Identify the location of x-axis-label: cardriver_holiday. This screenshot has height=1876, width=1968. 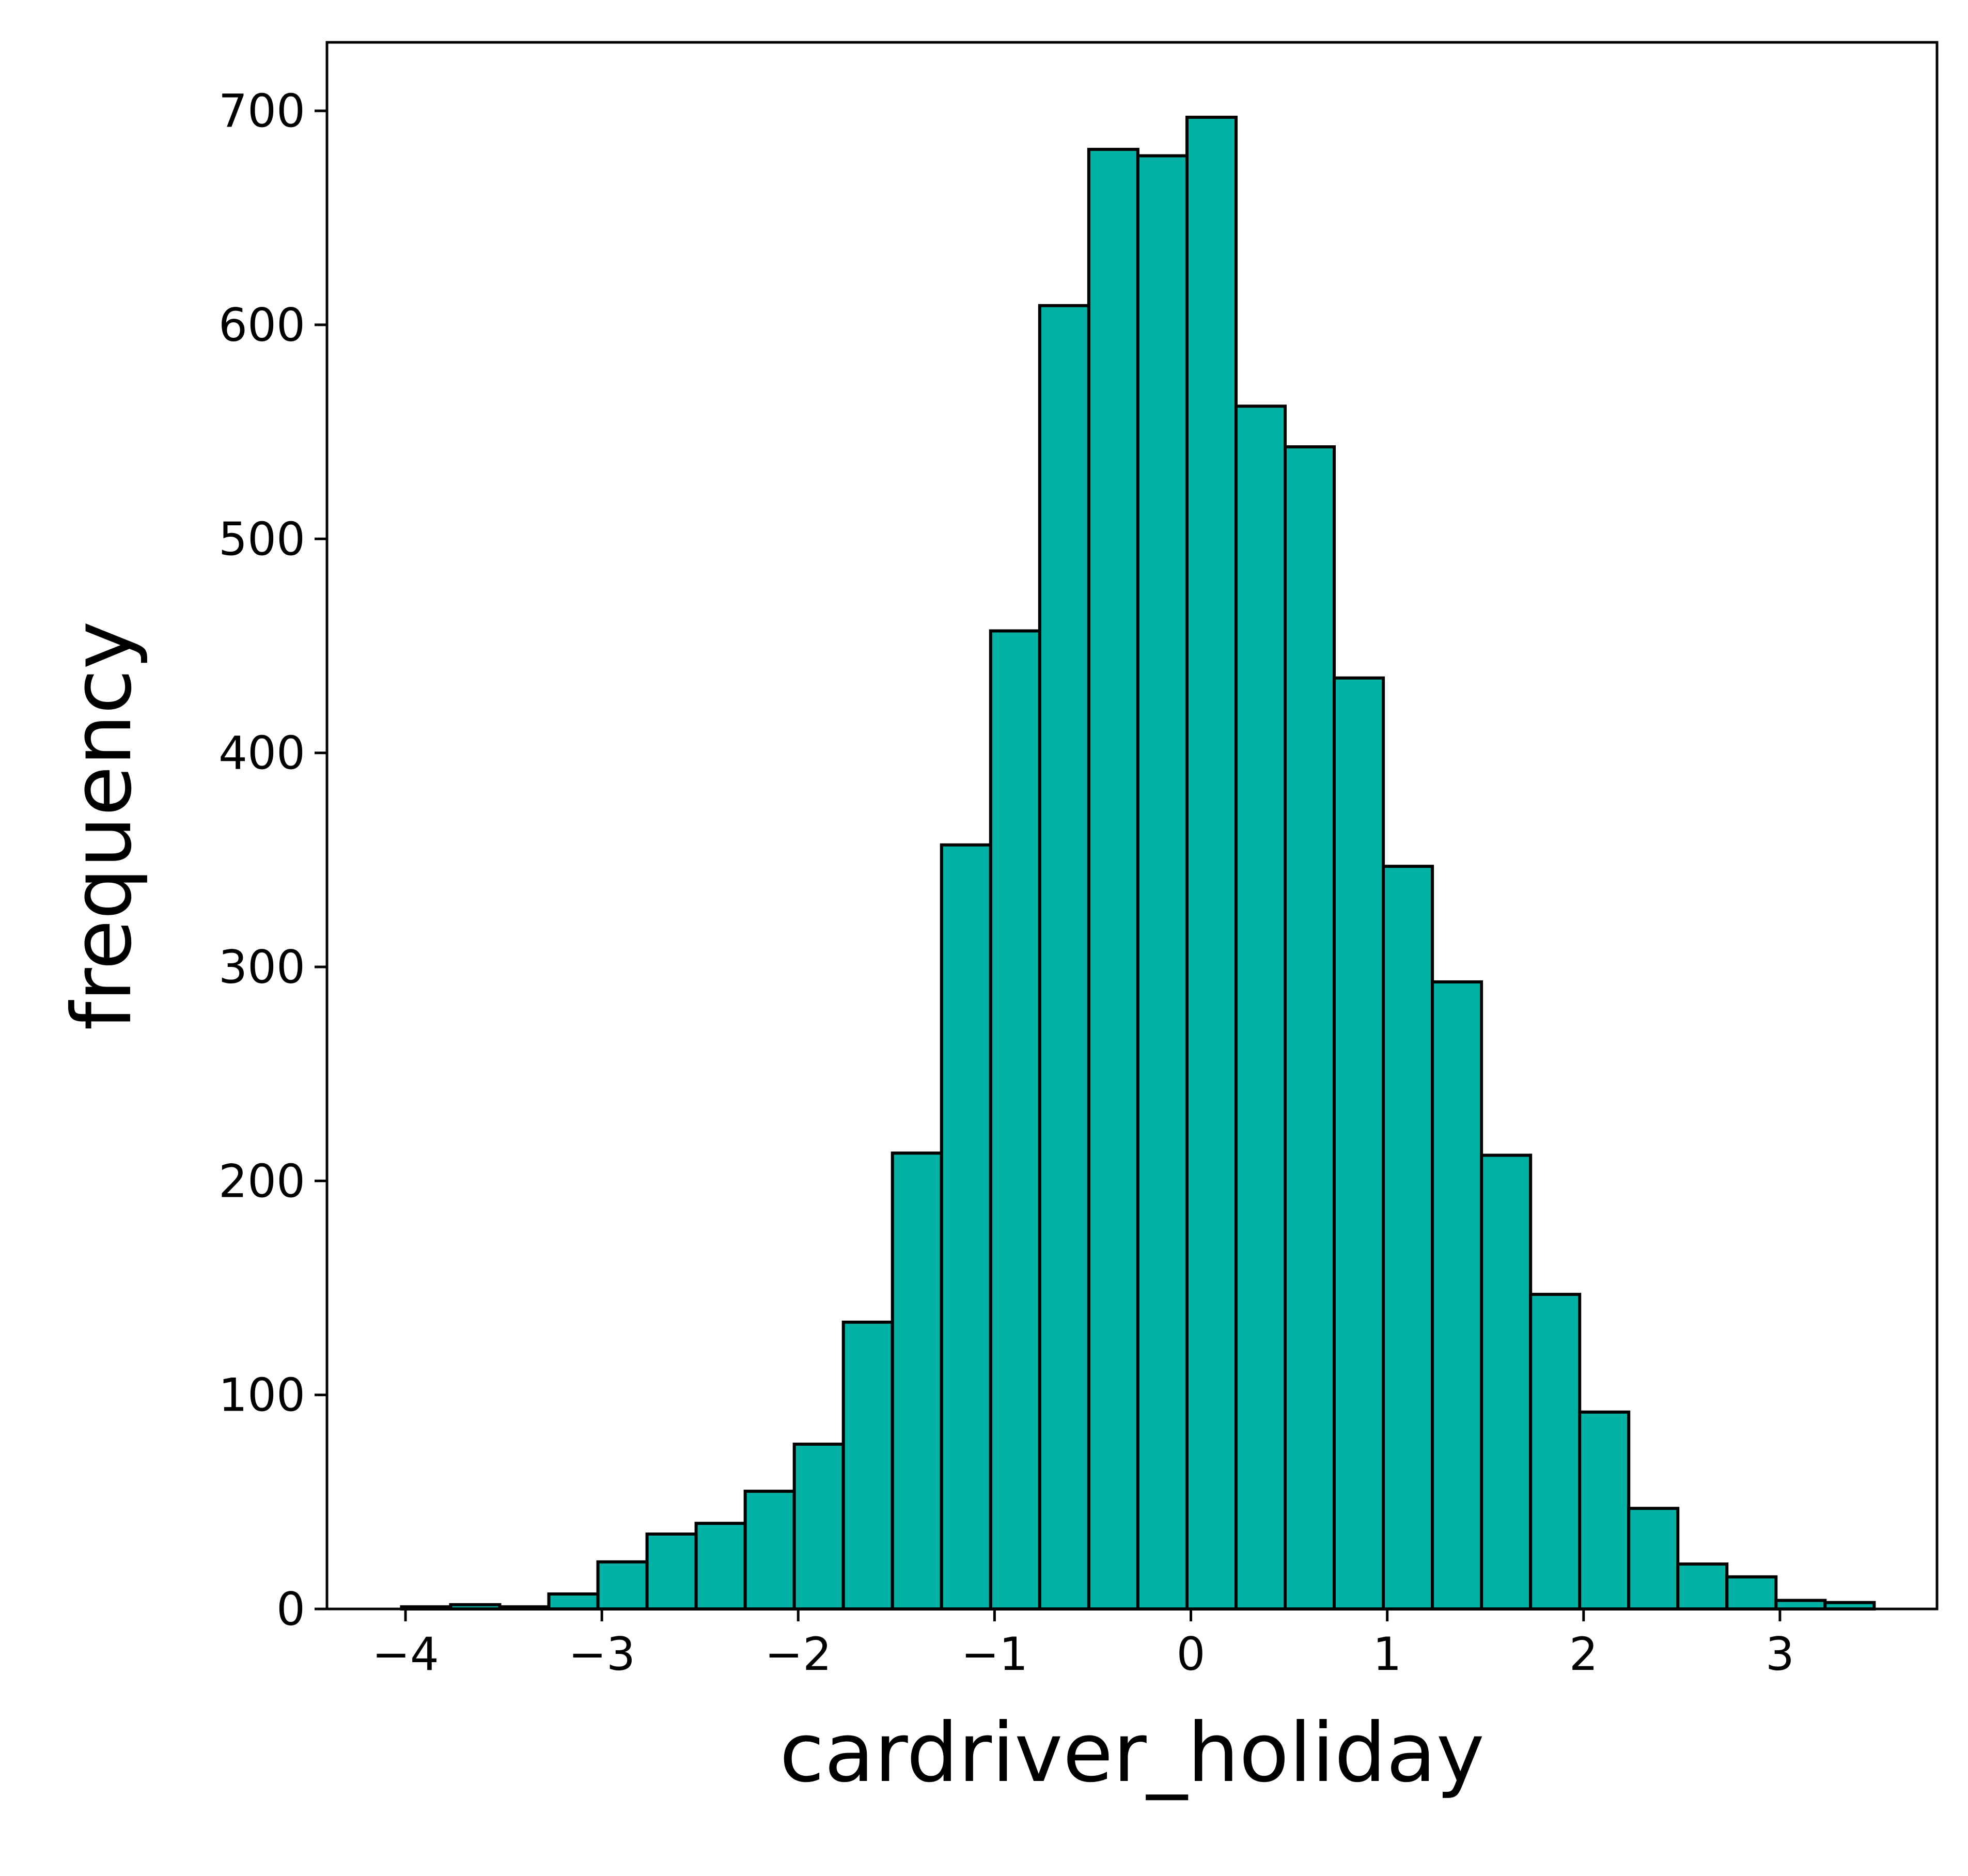
(1132, 1753).